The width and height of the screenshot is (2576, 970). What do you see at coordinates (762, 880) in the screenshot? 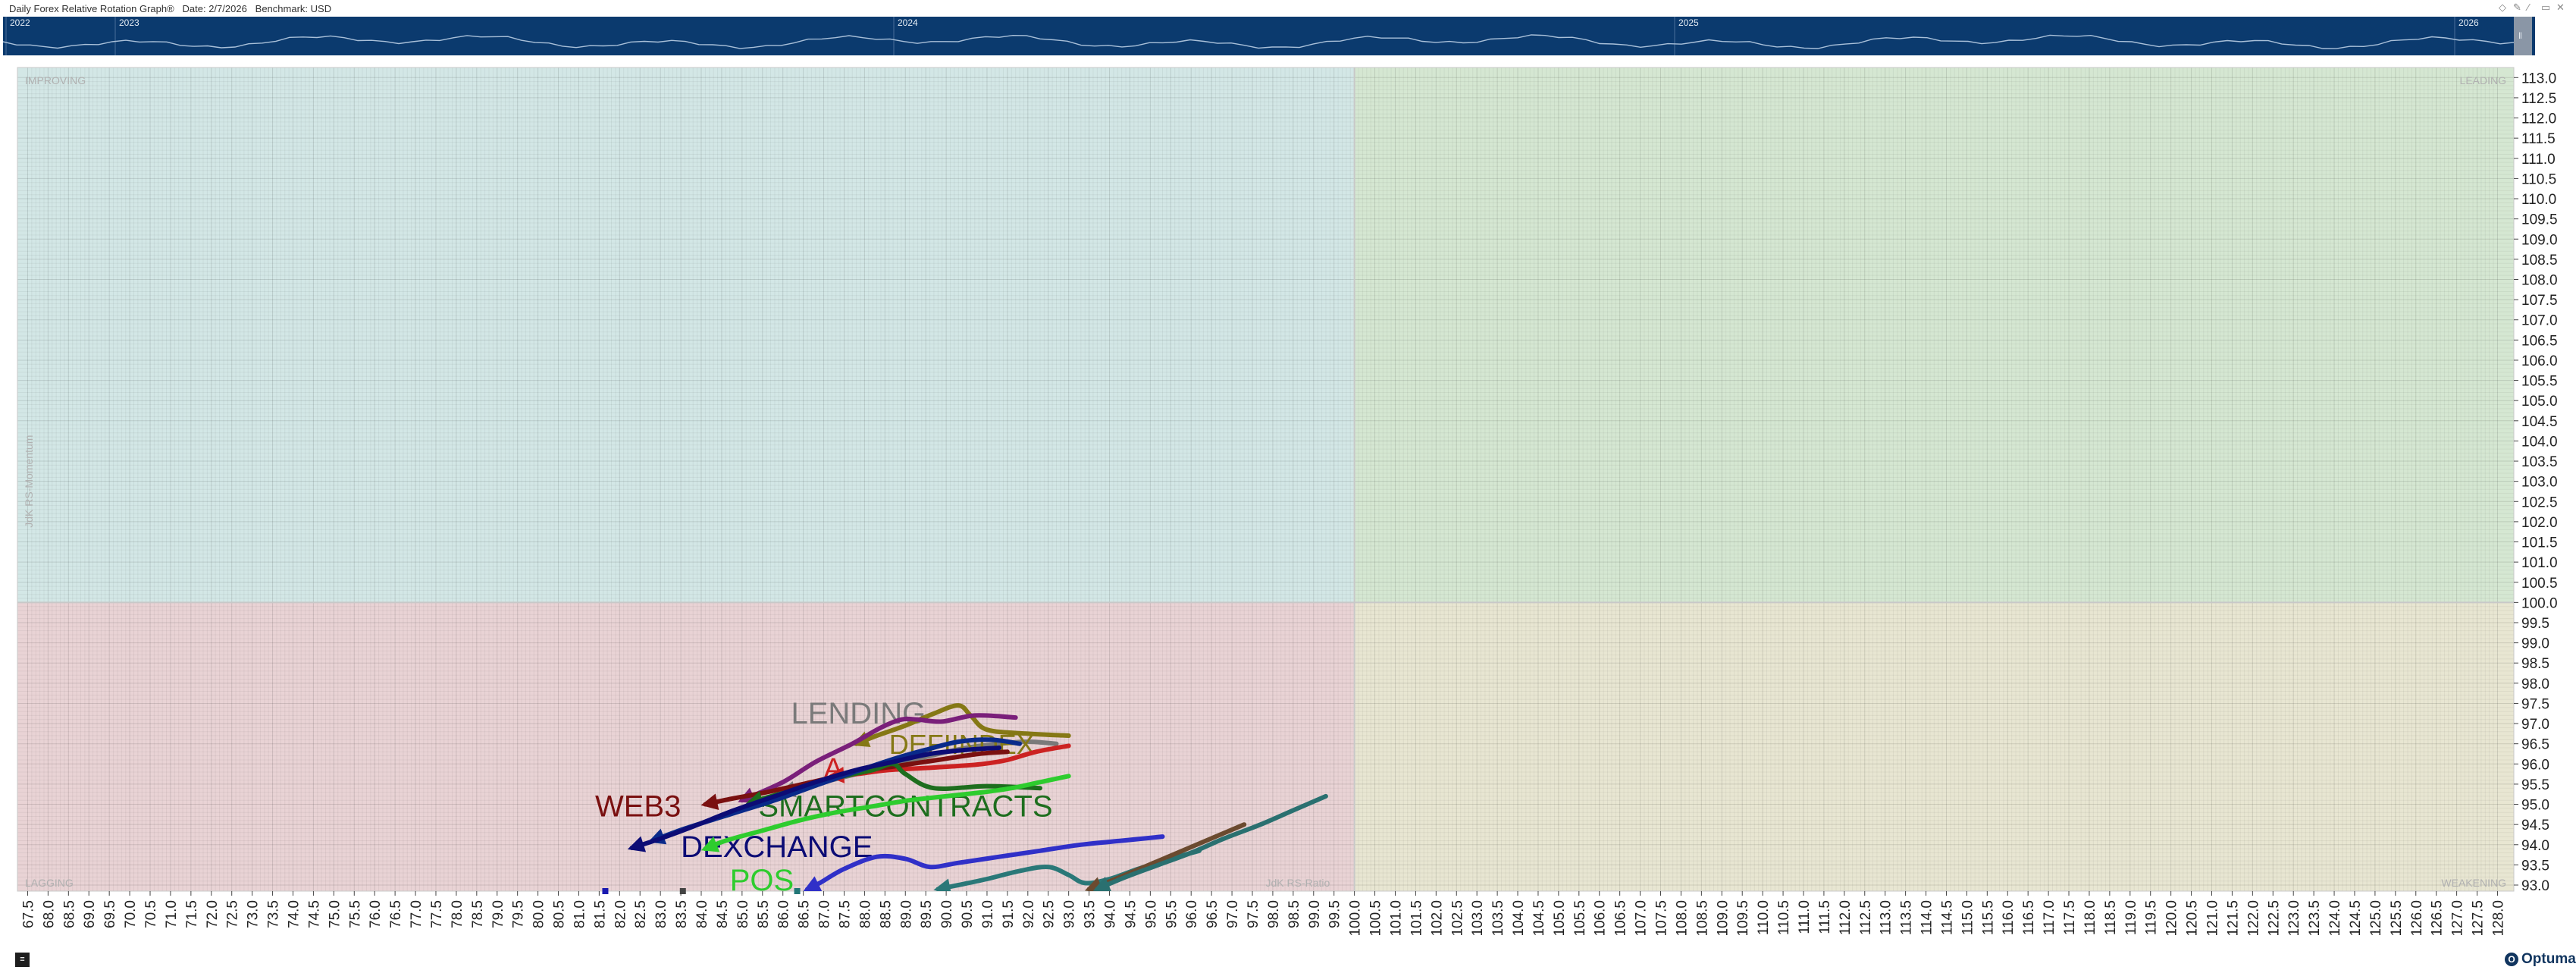
I see `series-label-pos: POS` at bounding box center [762, 880].